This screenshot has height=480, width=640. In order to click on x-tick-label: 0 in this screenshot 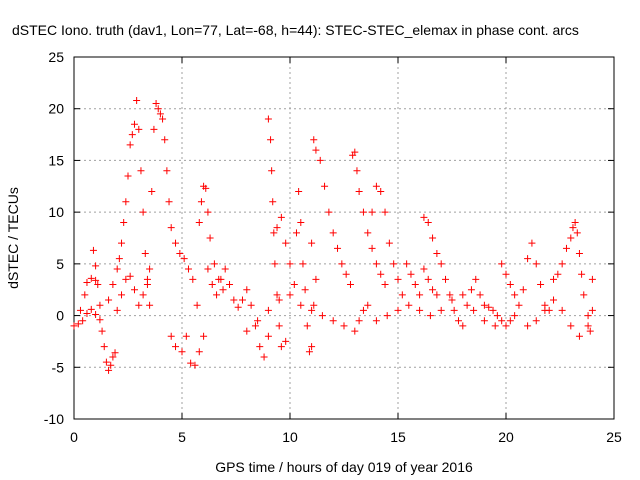, I will do `click(74, 437)`.